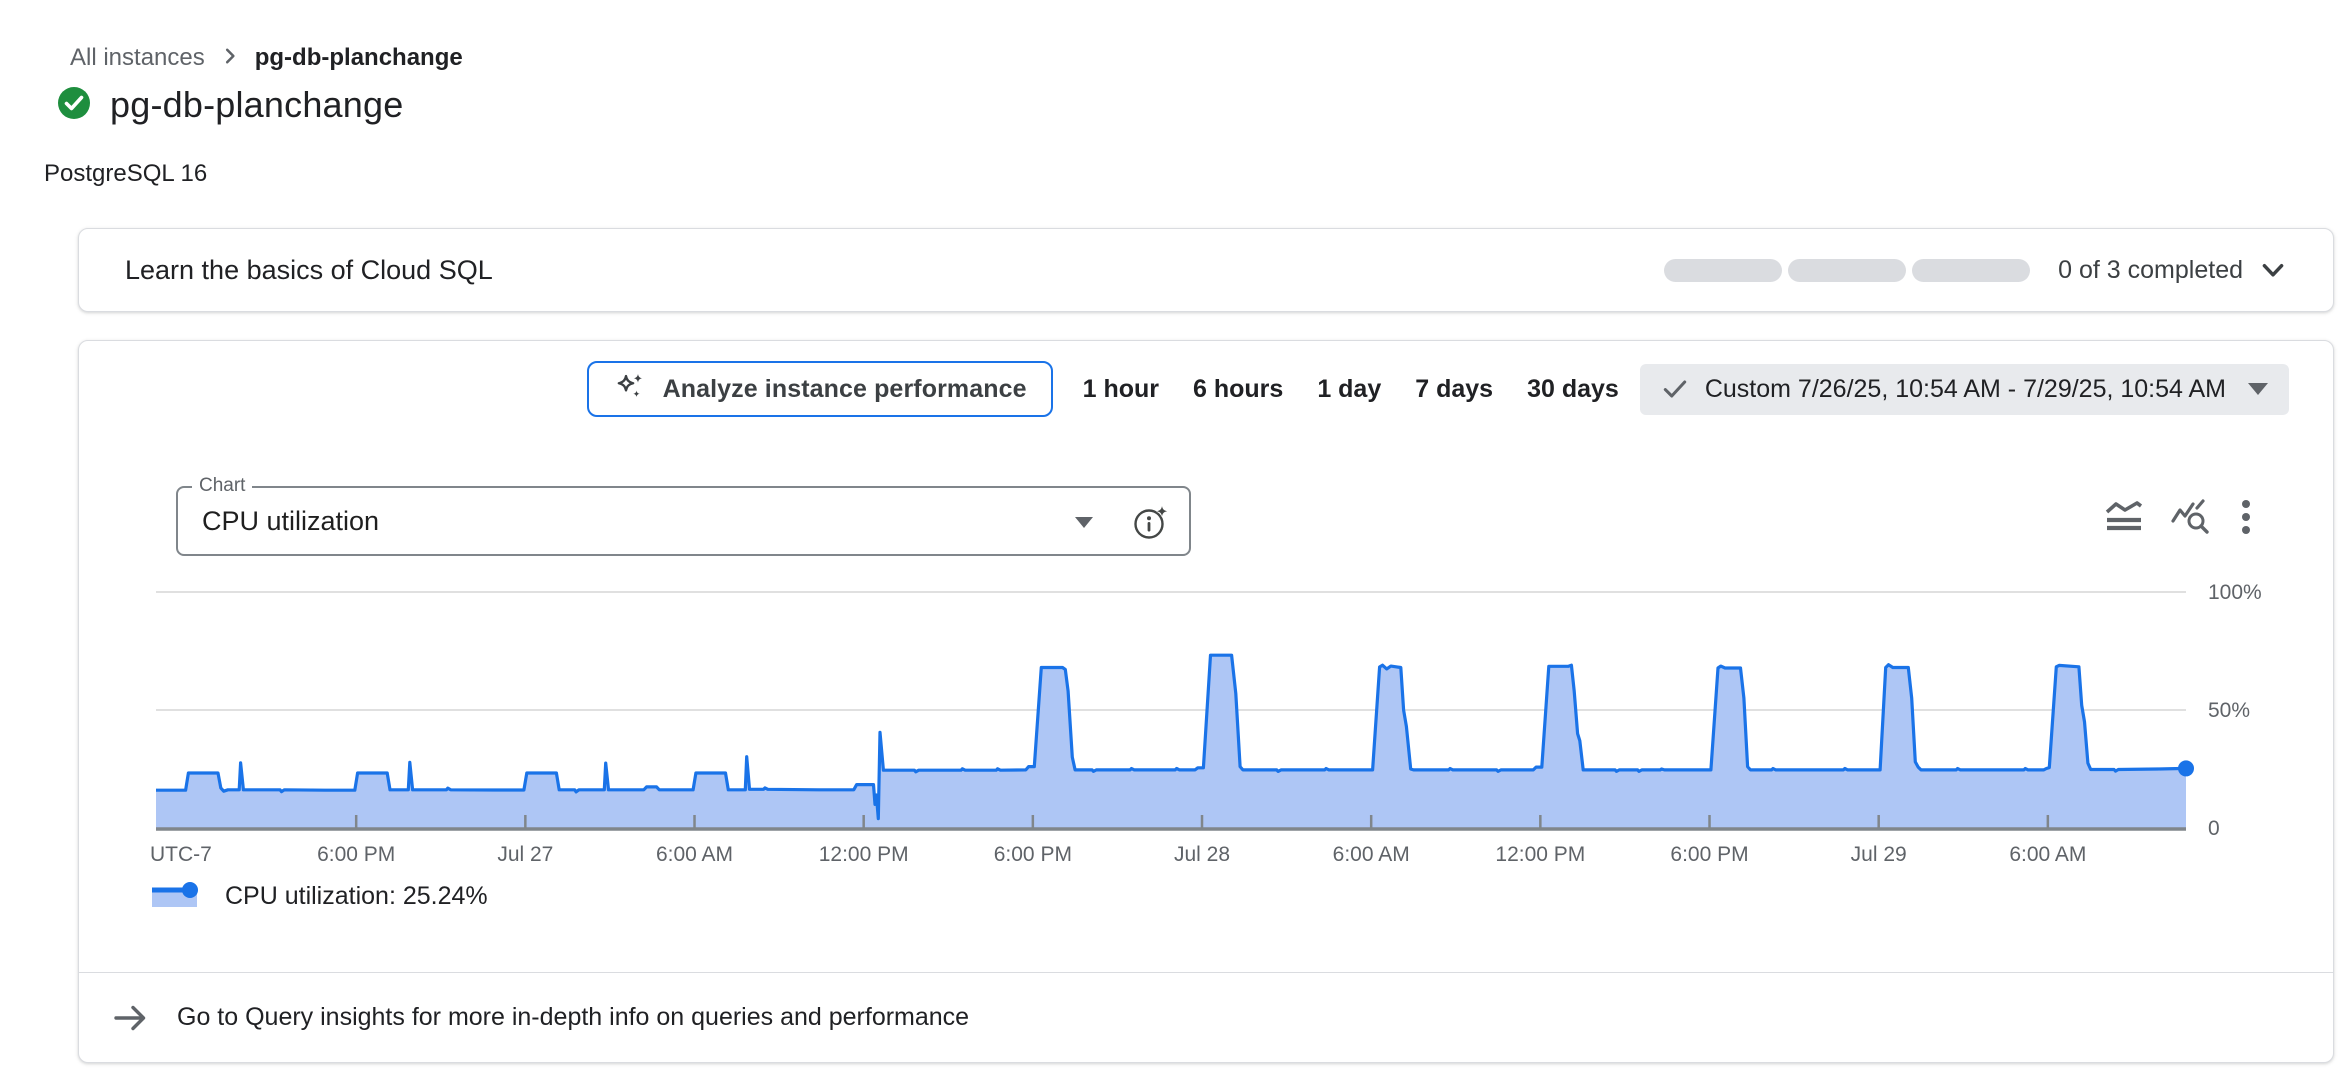 The image size is (2342, 1076). Describe the element at coordinates (230, 58) in the screenshot. I see `chevron-right-icon` at that location.